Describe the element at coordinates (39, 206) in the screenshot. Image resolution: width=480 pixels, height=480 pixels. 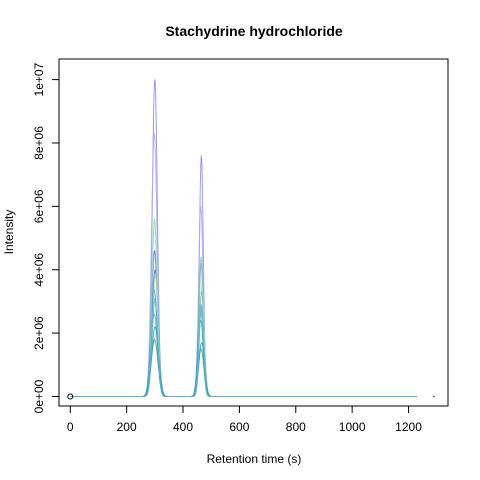
I see `y-tick-label: 6e+06` at that location.